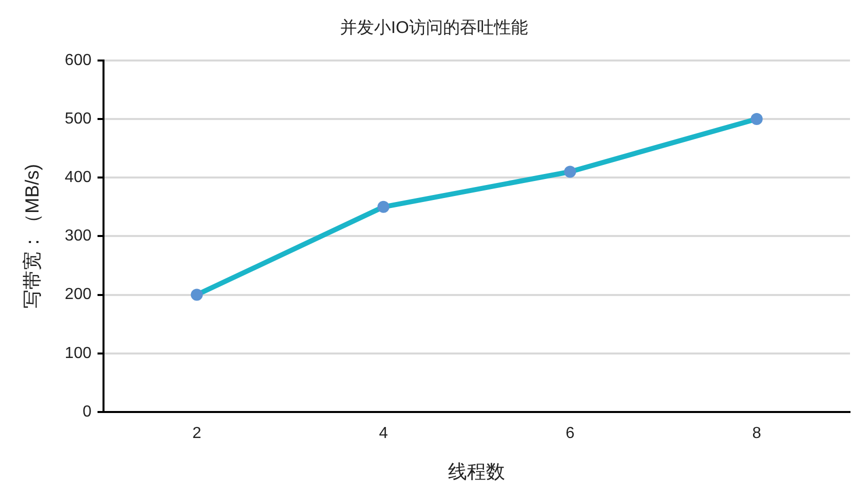  What do you see at coordinates (78, 119) in the screenshot?
I see `y-tick-label: 500` at bounding box center [78, 119].